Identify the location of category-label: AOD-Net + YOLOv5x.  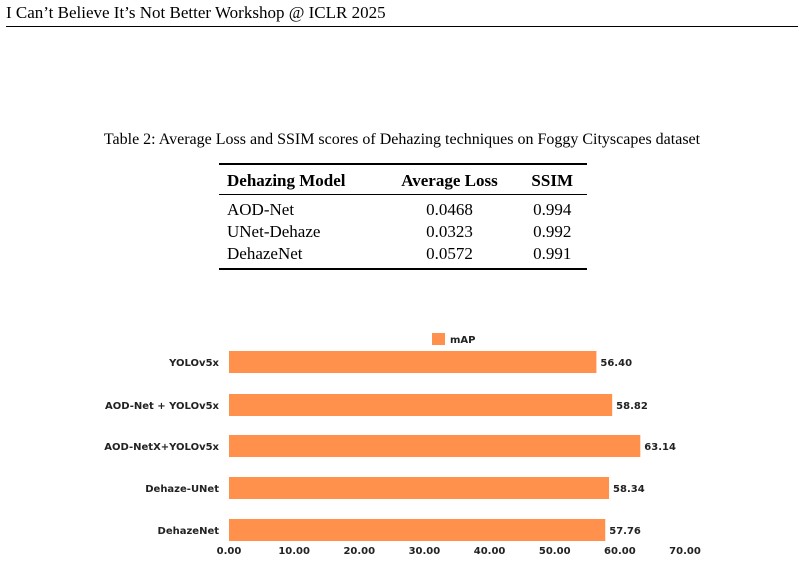
(162, 406).